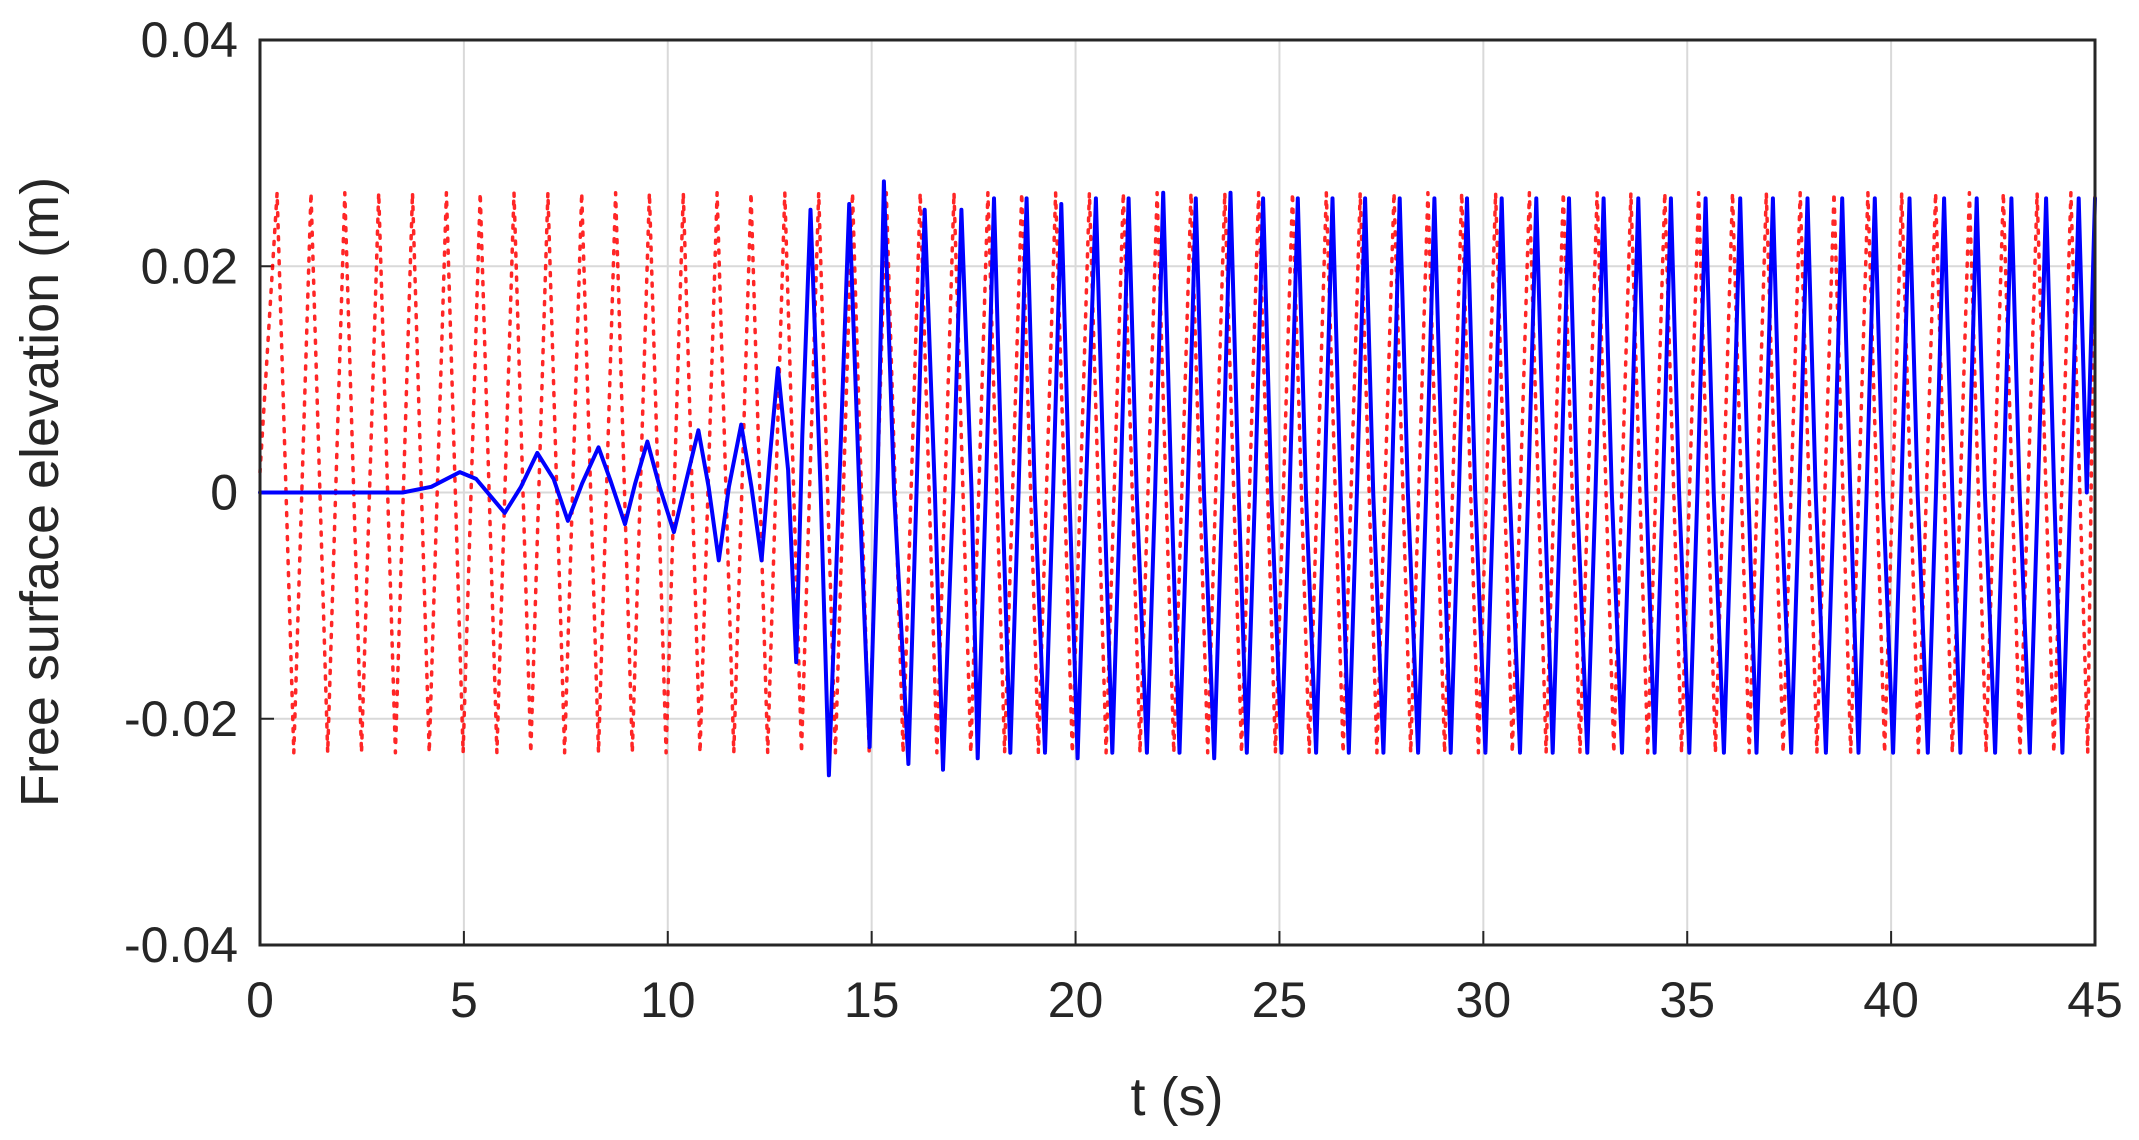 This screenshot has height=1140, width=2139. What do you see at coordinates (224, 493) in the screenshot?
I see `y-tick-label: 0` at bounding box center [224, 493].